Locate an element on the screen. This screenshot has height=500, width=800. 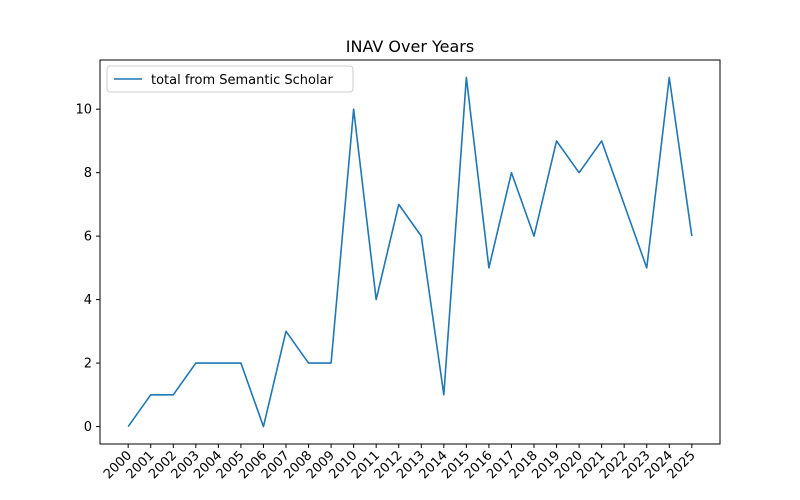
y-tick-label: 4 is located at coordinates (88, 300).